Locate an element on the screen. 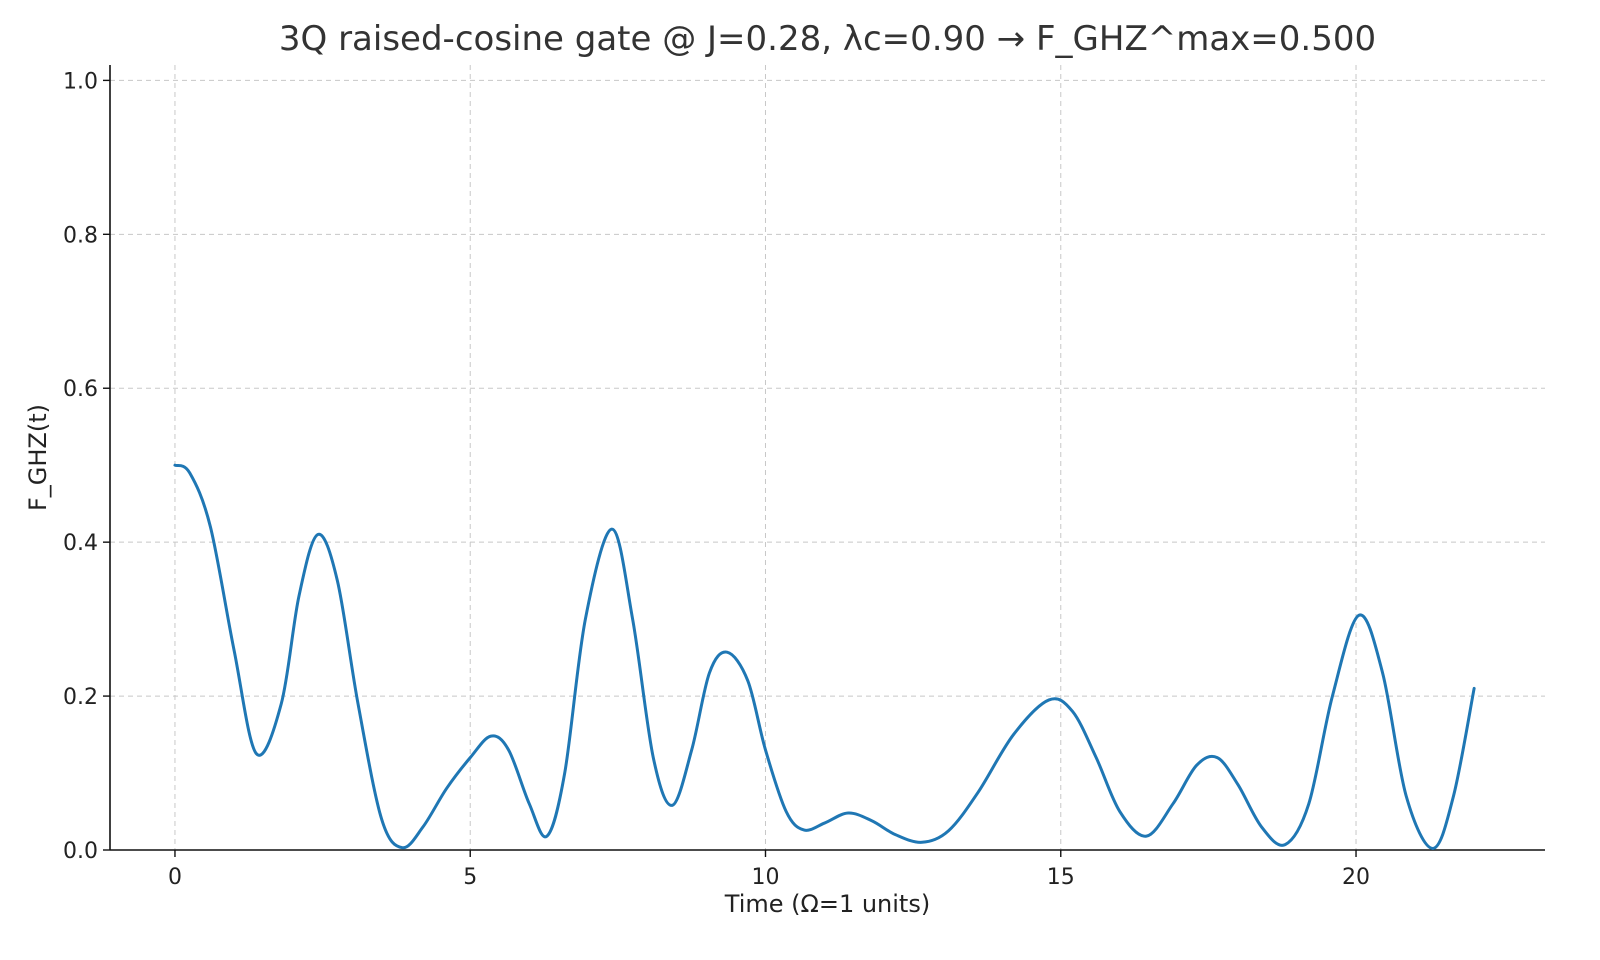 This screenshot has width=1600, height=960. x-axis-title: Time (Ω=1 units) is located at coordinates (827, 904).